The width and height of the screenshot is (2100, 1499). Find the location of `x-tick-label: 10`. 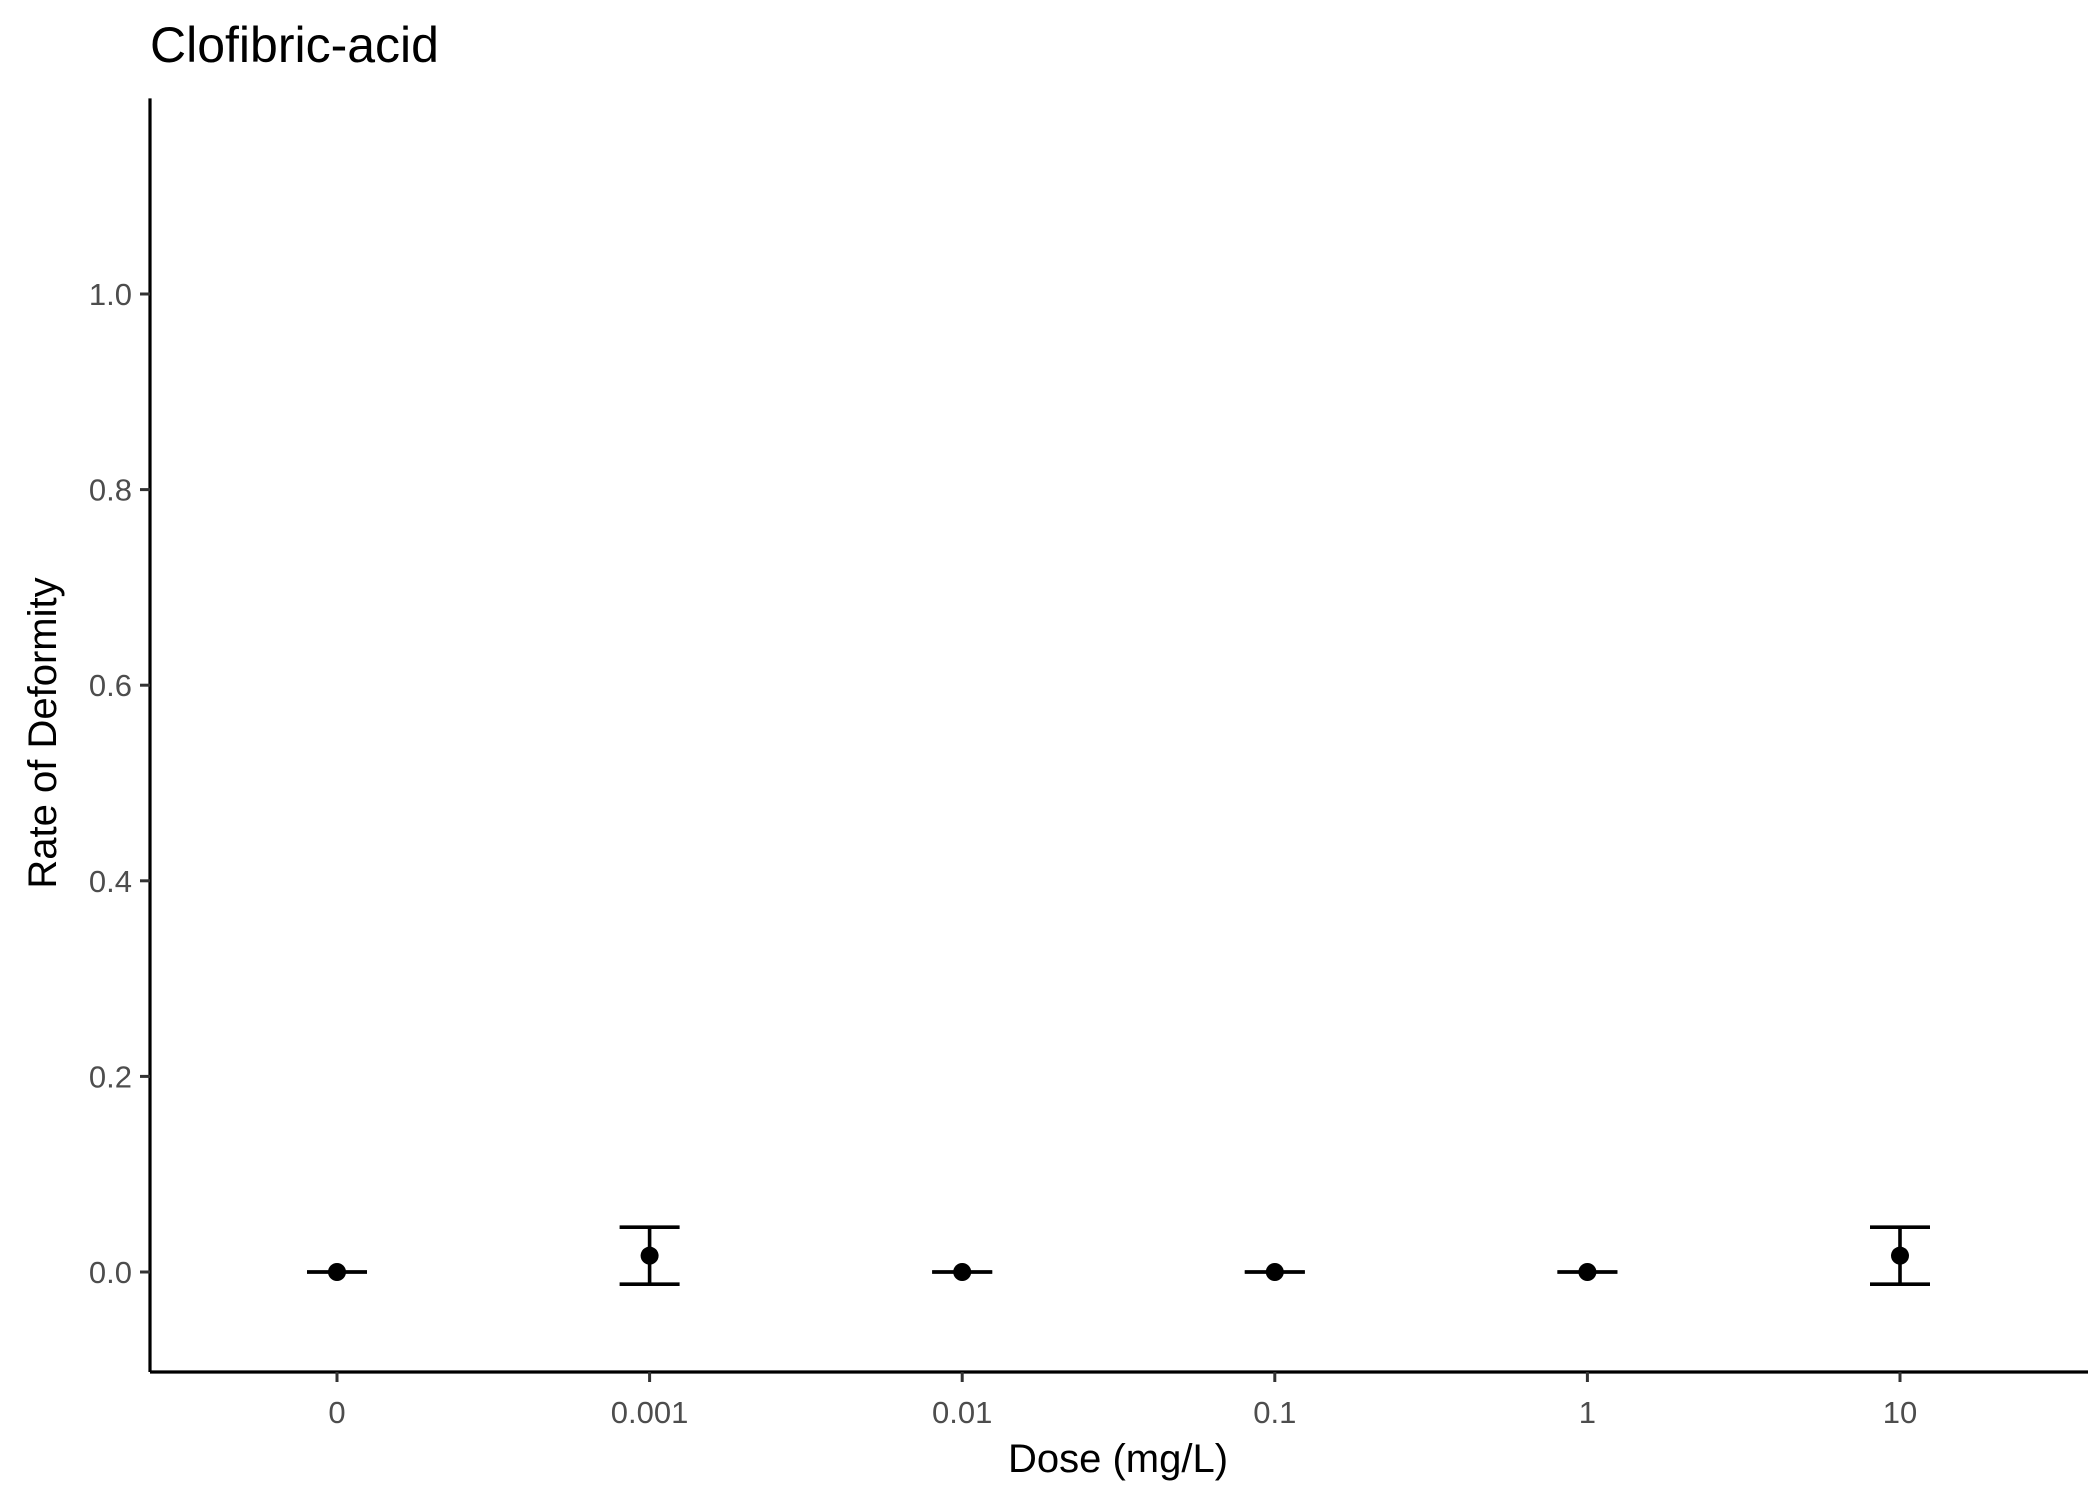

x-tick-label: 10 is located at coordinates (1900, 1412).